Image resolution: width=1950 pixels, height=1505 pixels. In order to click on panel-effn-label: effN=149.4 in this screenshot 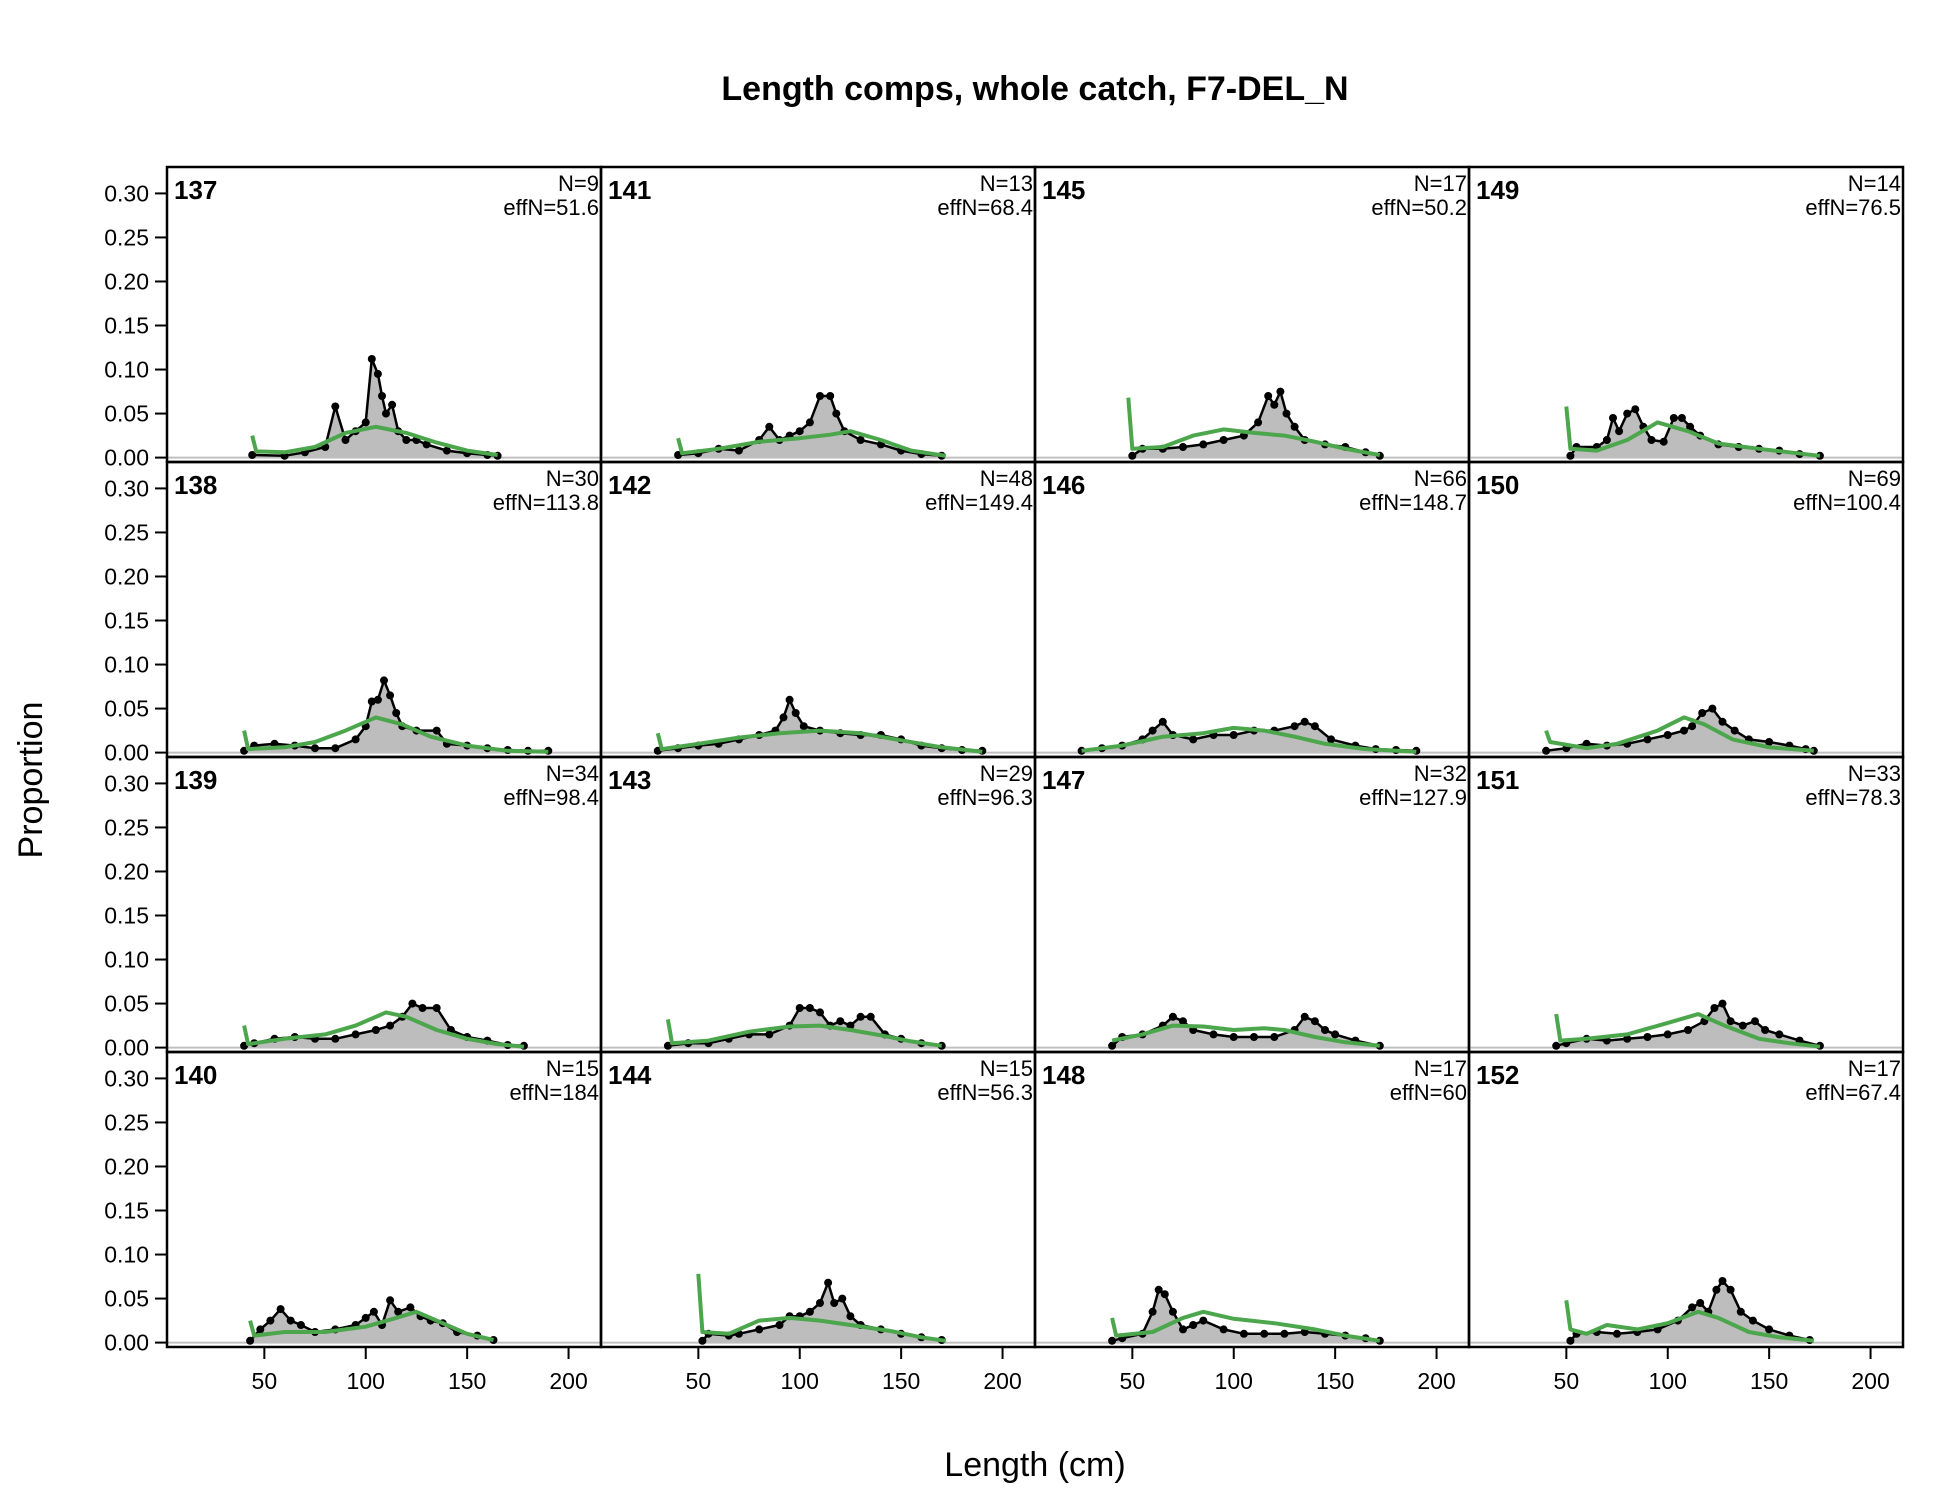, I will do `click(979, 502)`.